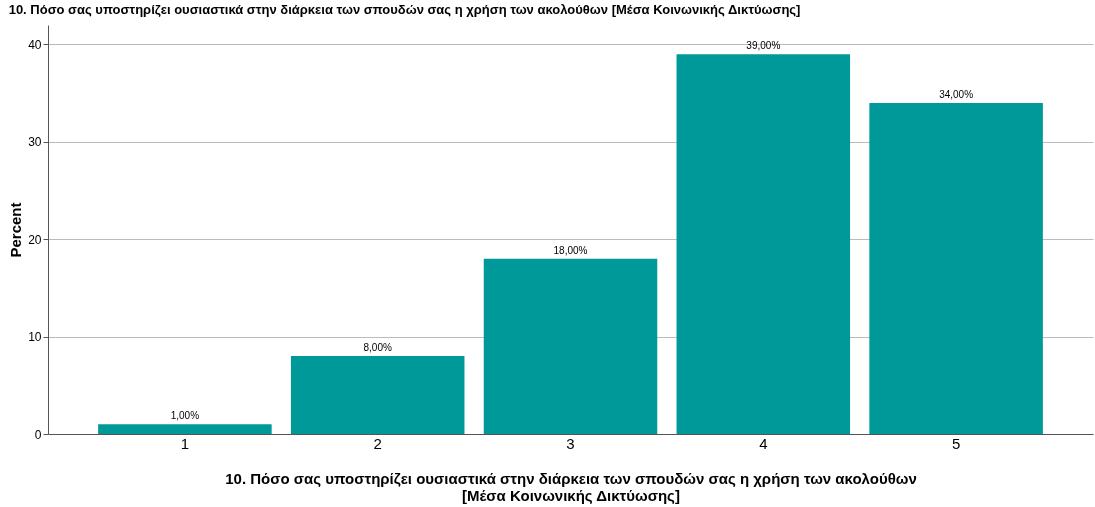 This screenshot has width=1095, height=507. I want to click on y-tick-label: 30, so click(35, 142).